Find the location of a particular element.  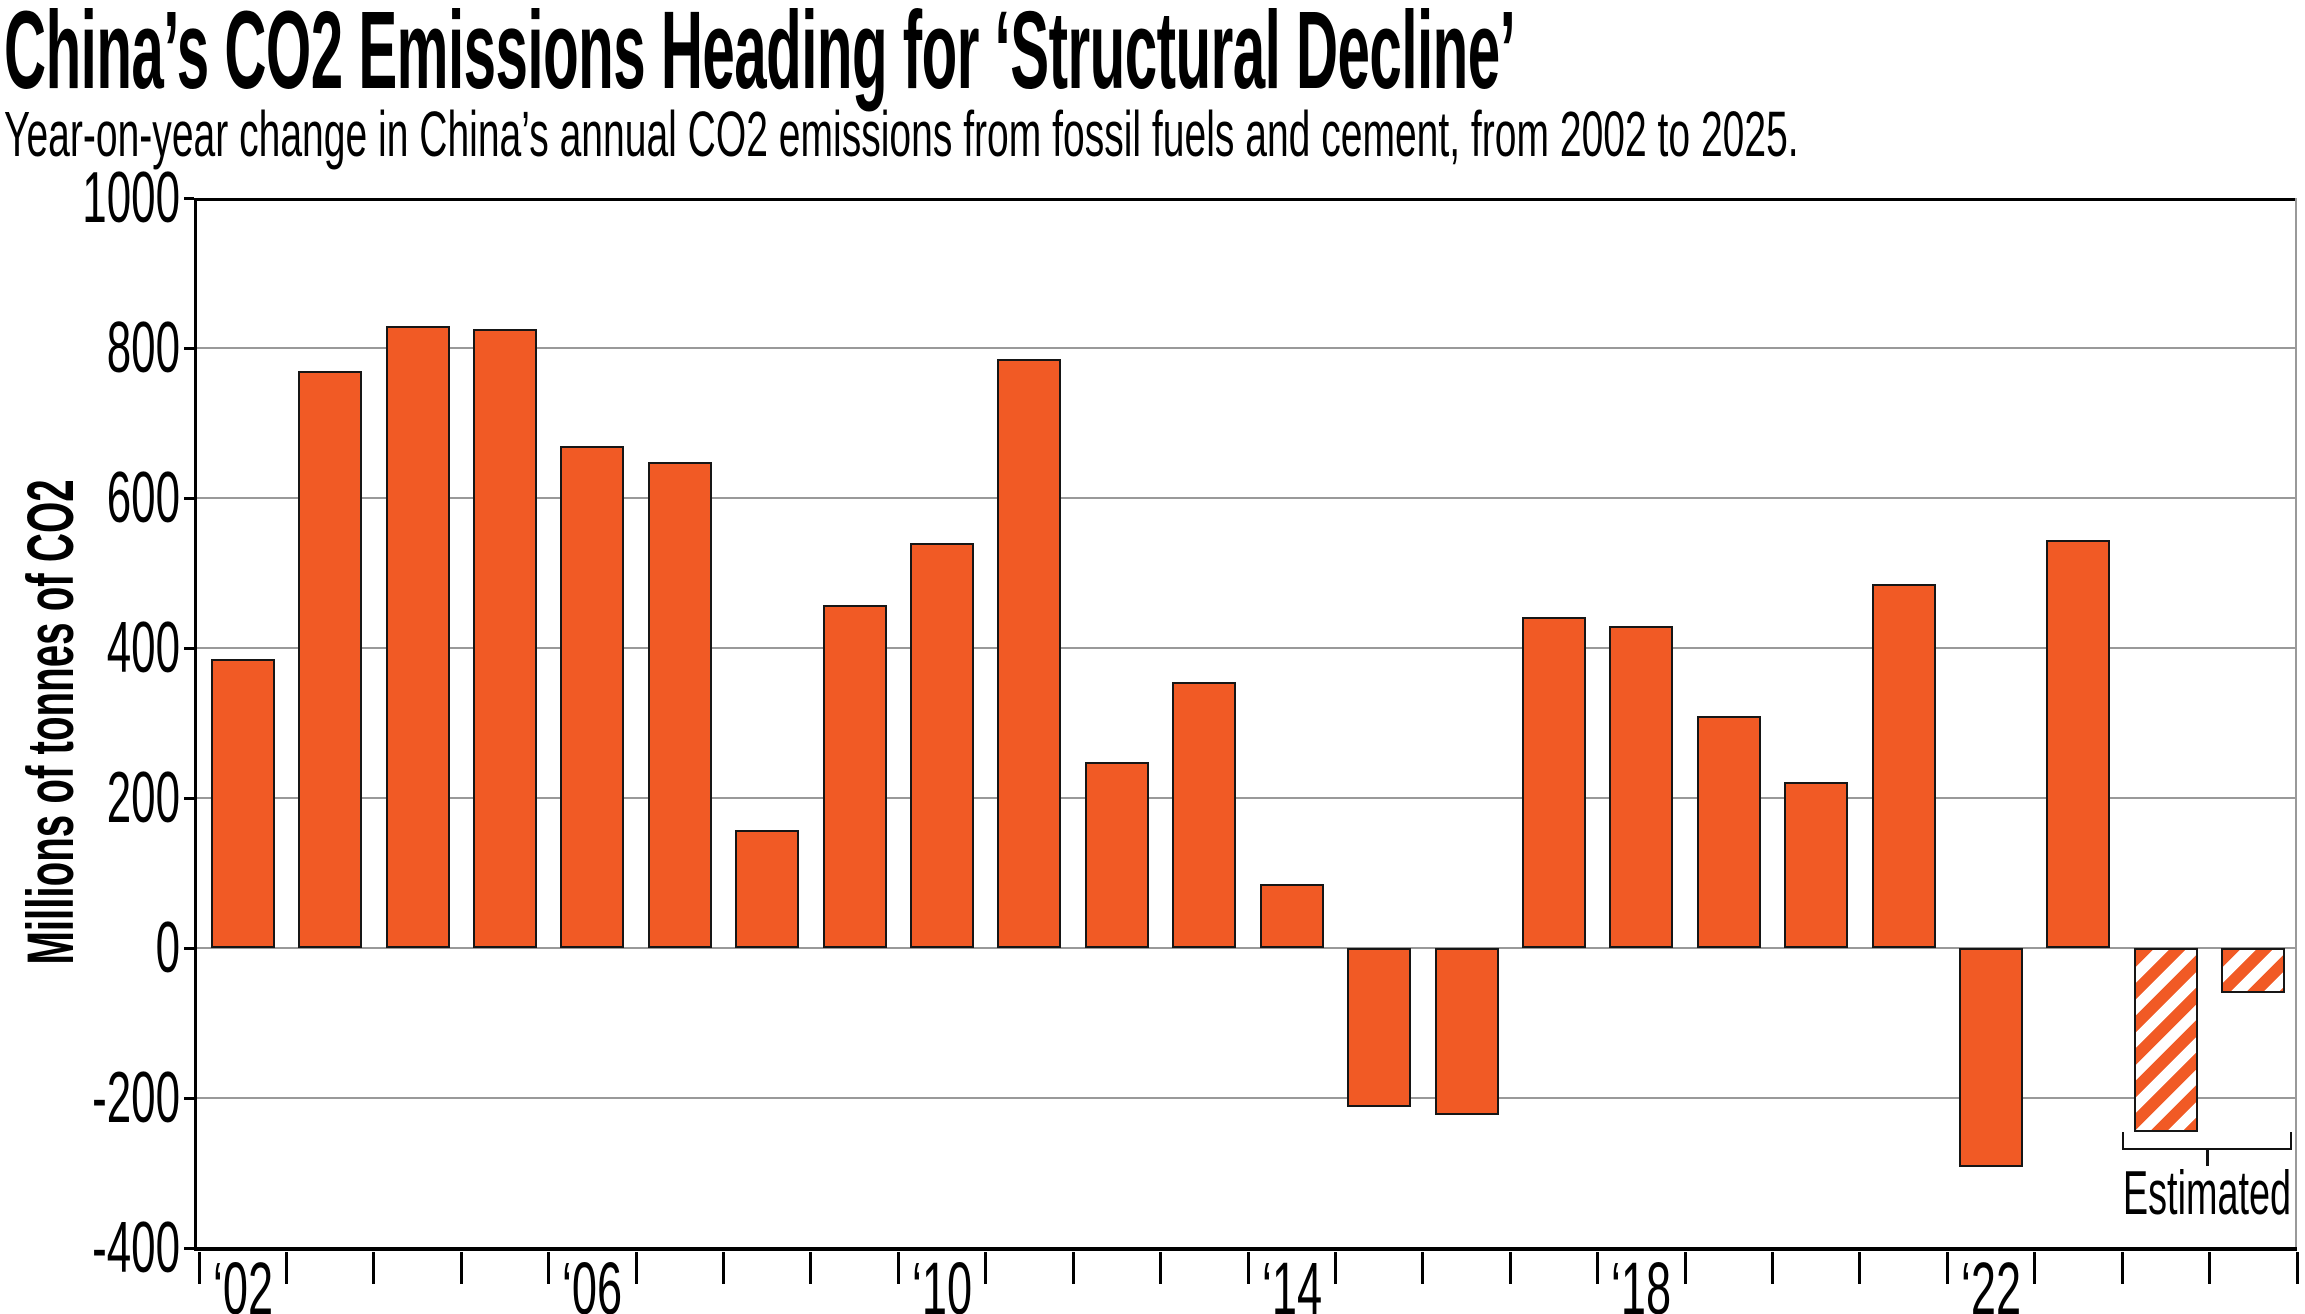

x-axis-line is located at coordinates (1245, 1249).